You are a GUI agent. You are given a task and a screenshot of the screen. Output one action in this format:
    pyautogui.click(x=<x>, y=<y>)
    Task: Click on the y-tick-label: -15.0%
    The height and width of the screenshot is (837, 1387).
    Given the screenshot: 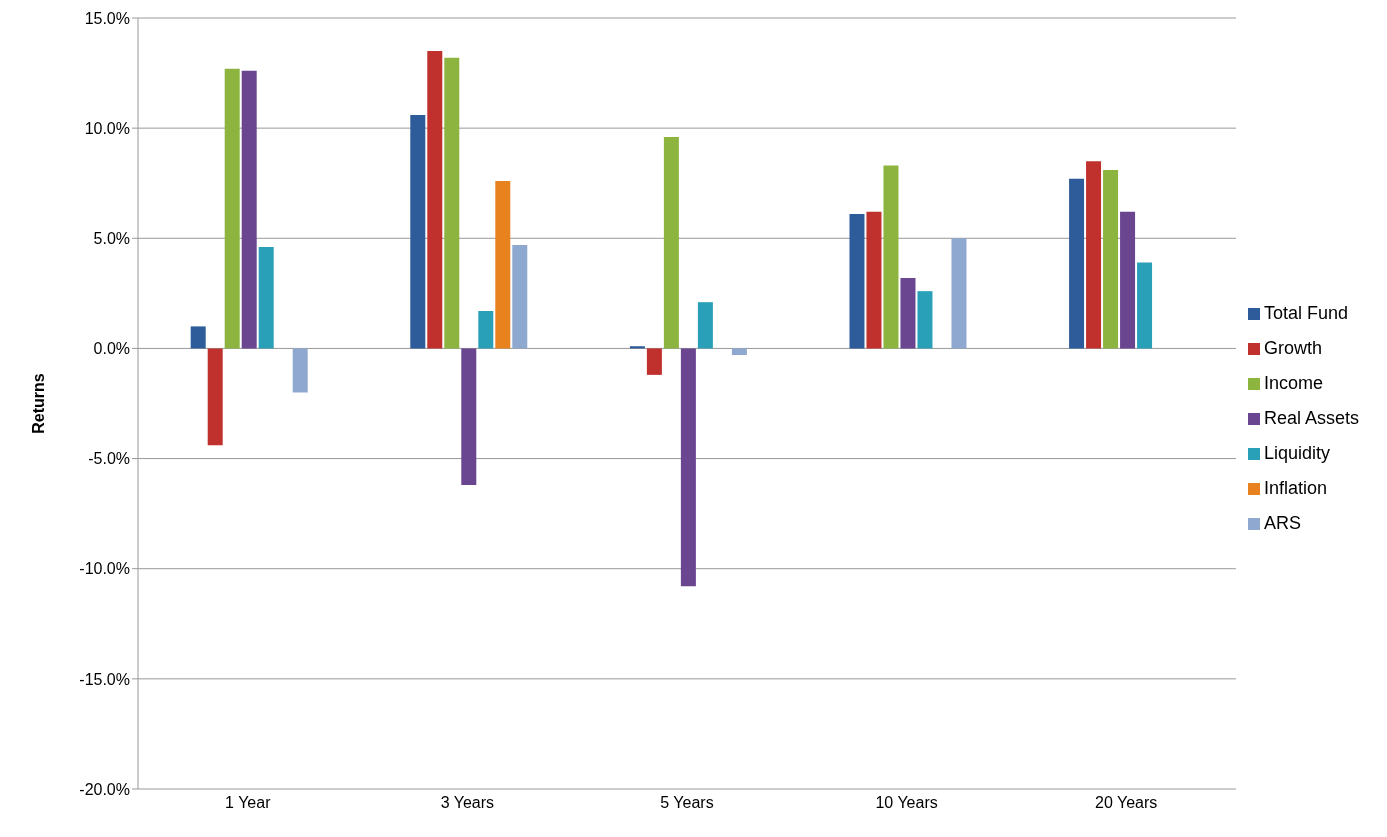 What is the action you would take?
    pyautogui.click(x=104, y=679)
    